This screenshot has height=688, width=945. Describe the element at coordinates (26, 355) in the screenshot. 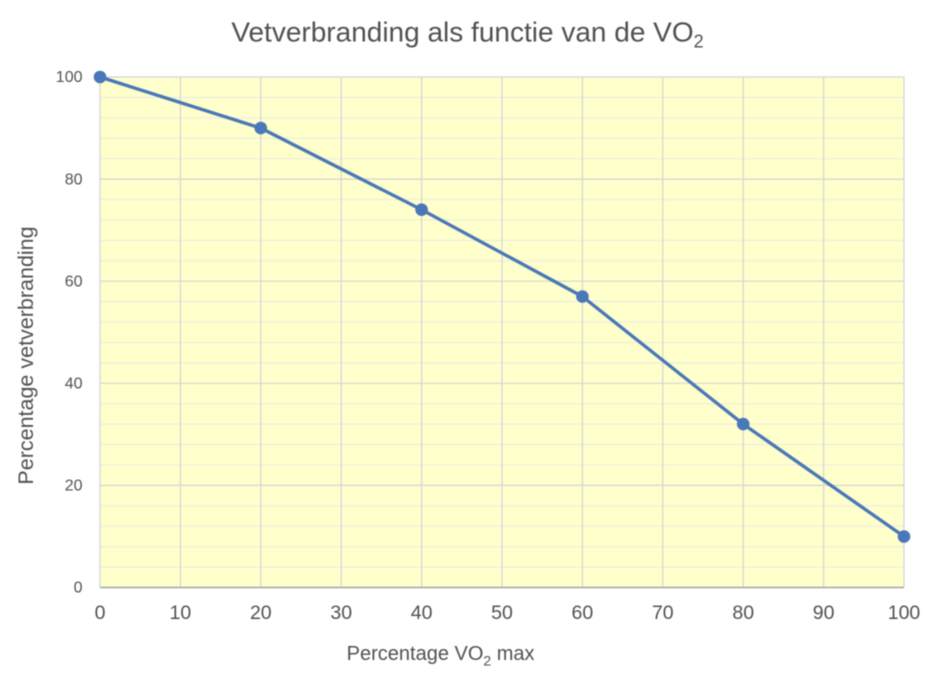

I see `svg-text: Percentage vetverbranding` at that location.